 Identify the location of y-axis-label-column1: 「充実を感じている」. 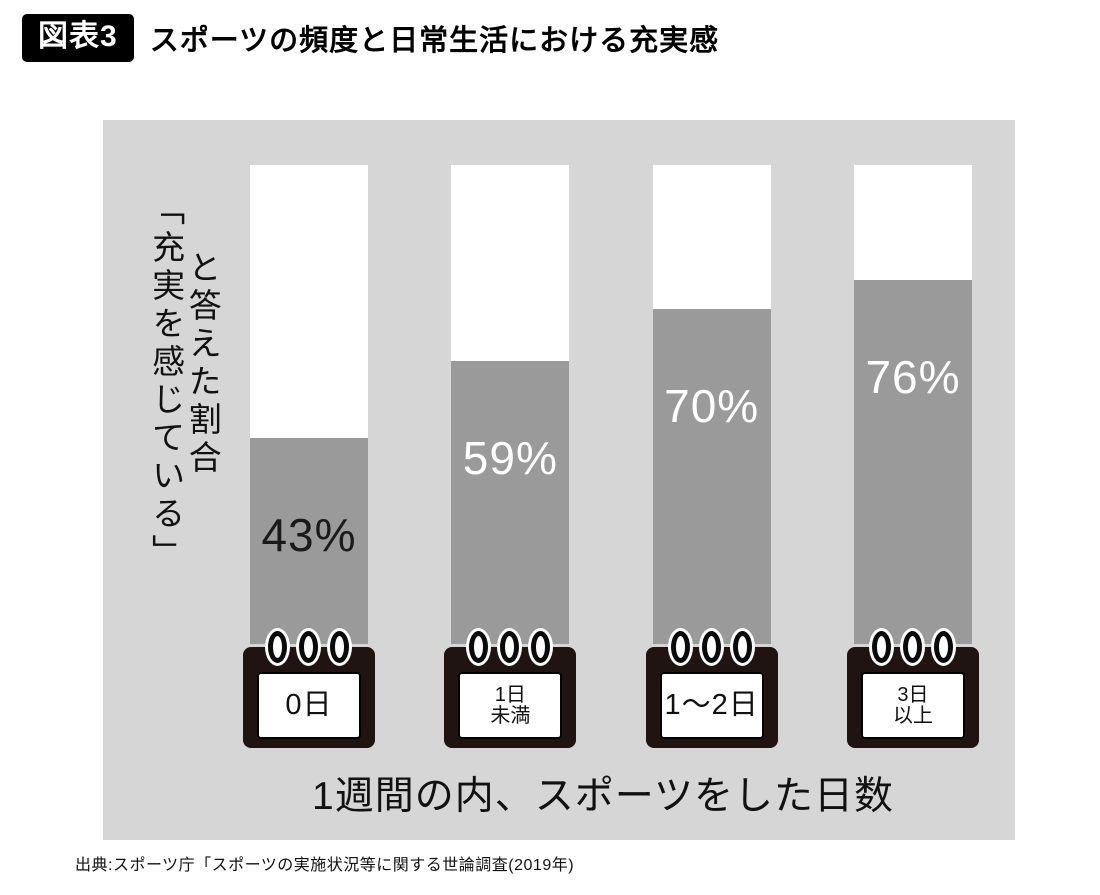
(166, 382).